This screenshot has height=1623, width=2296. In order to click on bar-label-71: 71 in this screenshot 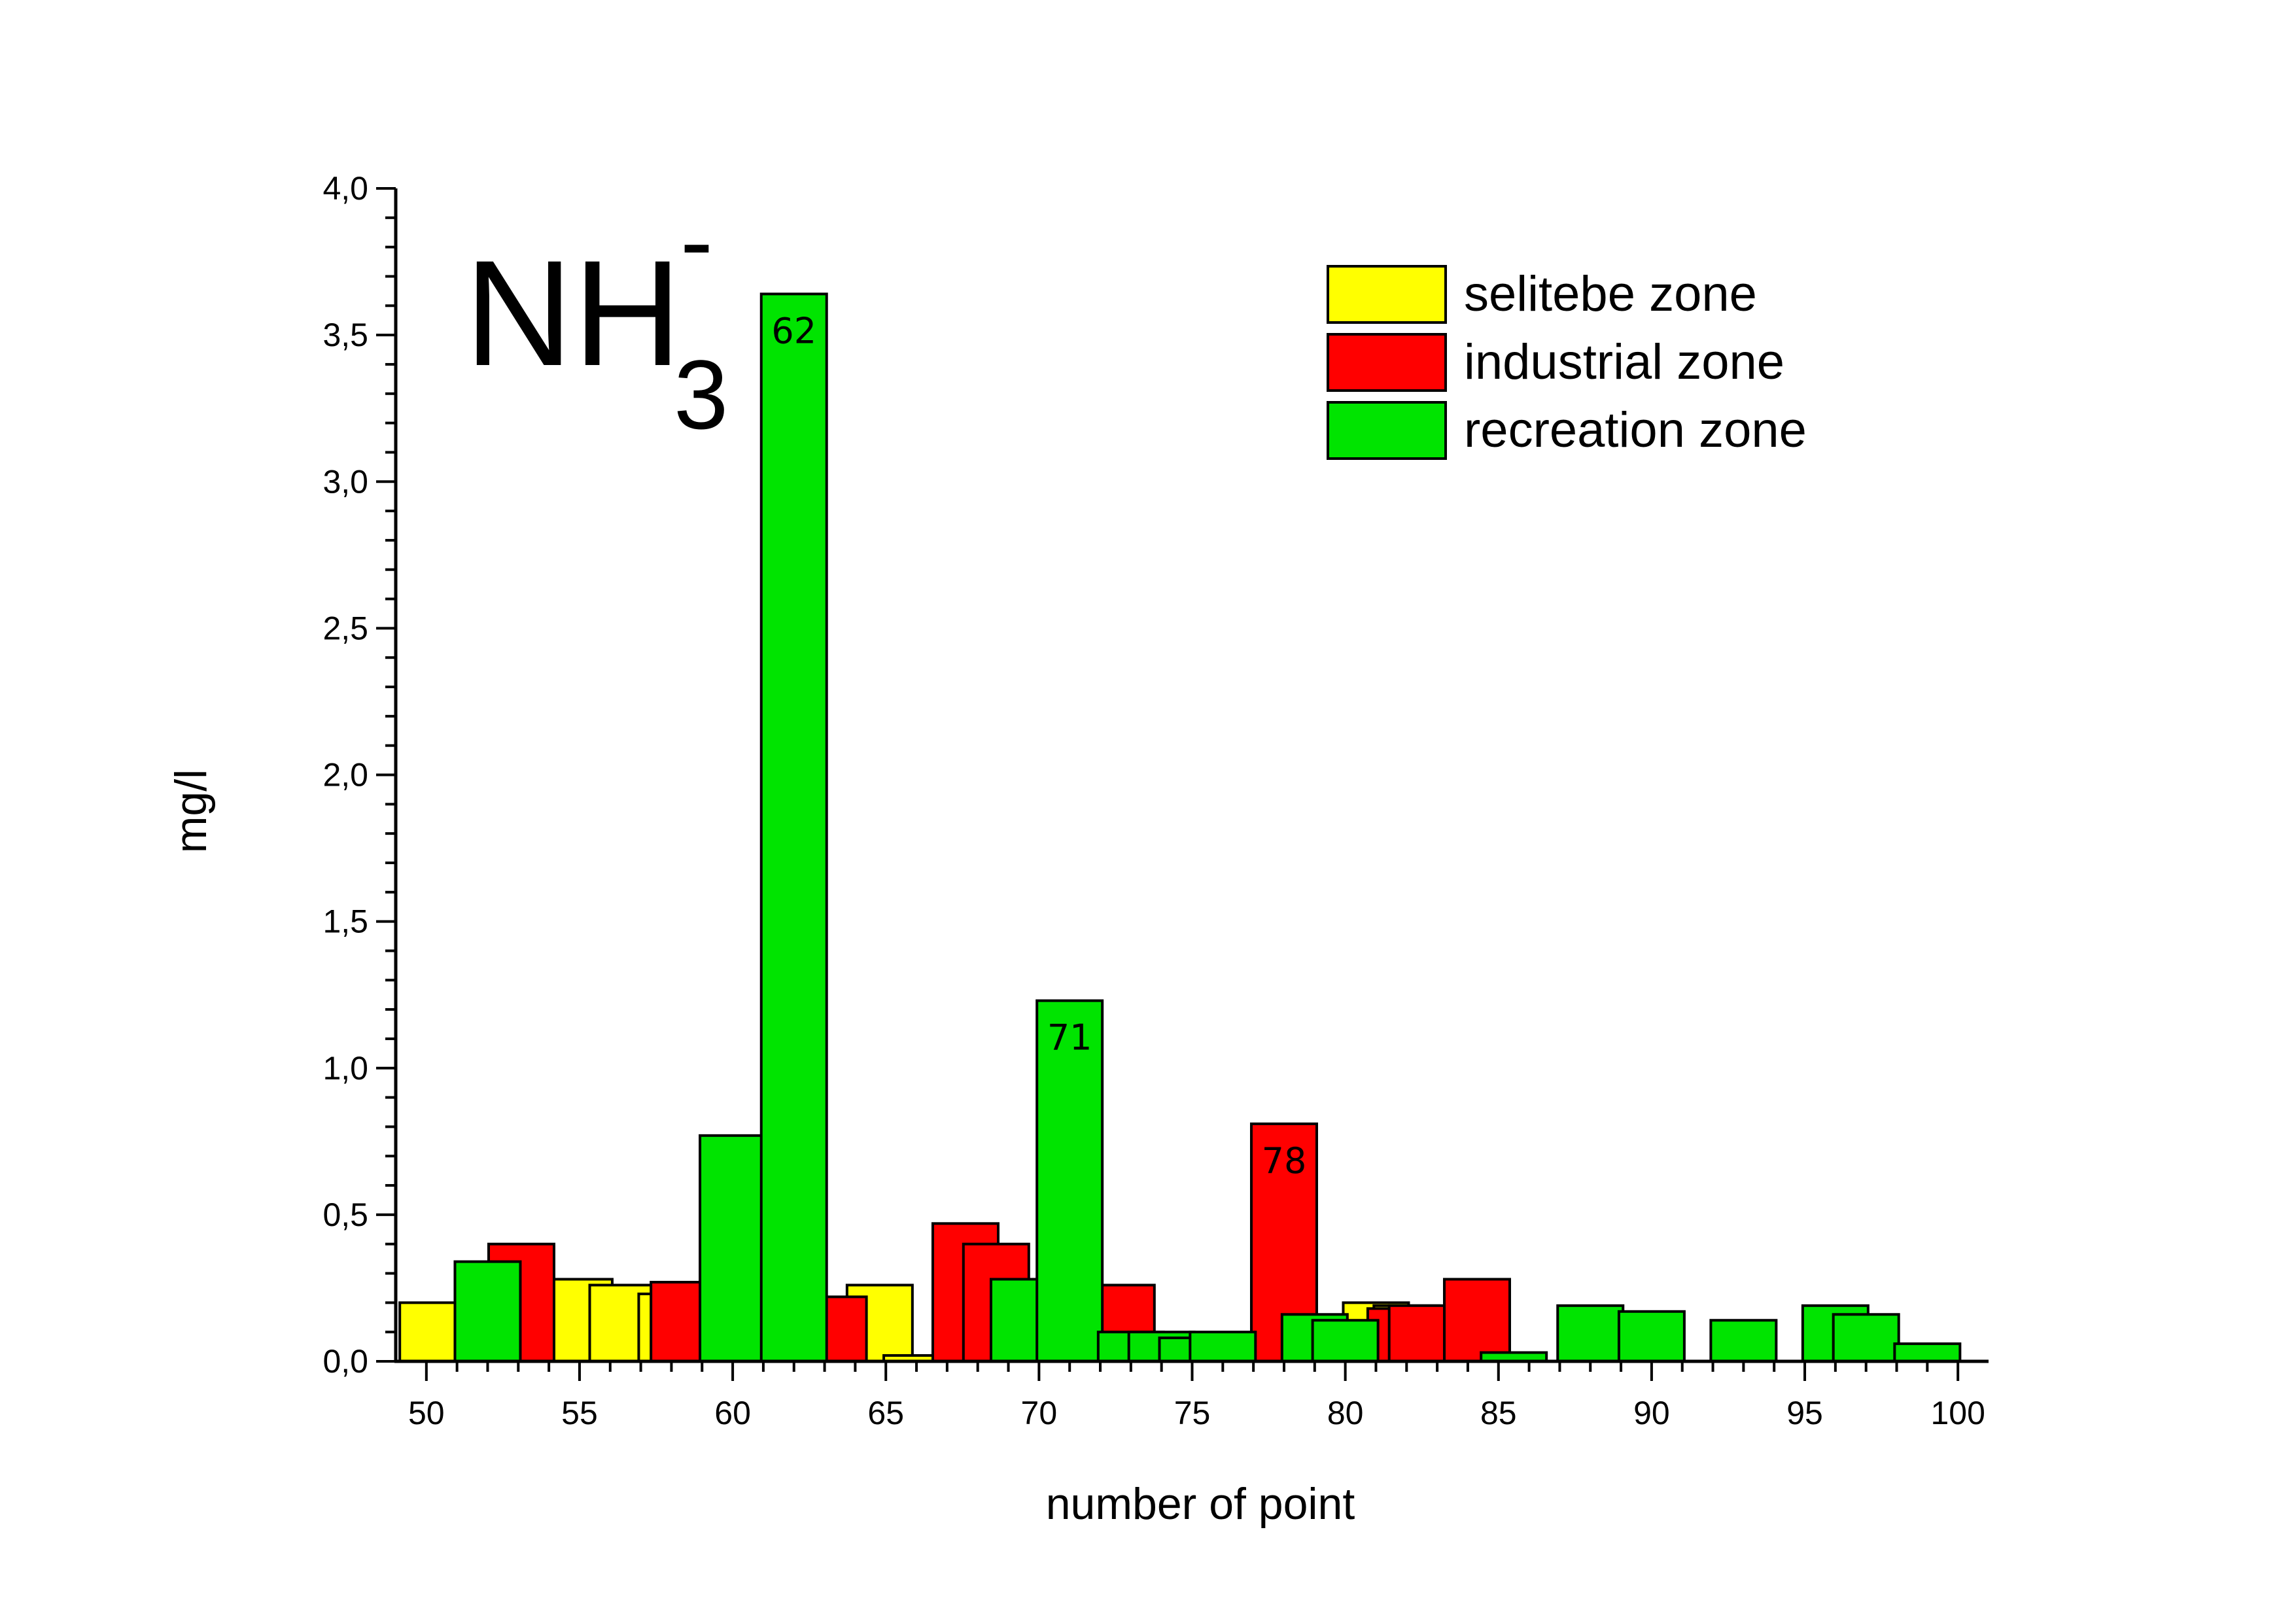, I will do `click(1069, 1037)`.